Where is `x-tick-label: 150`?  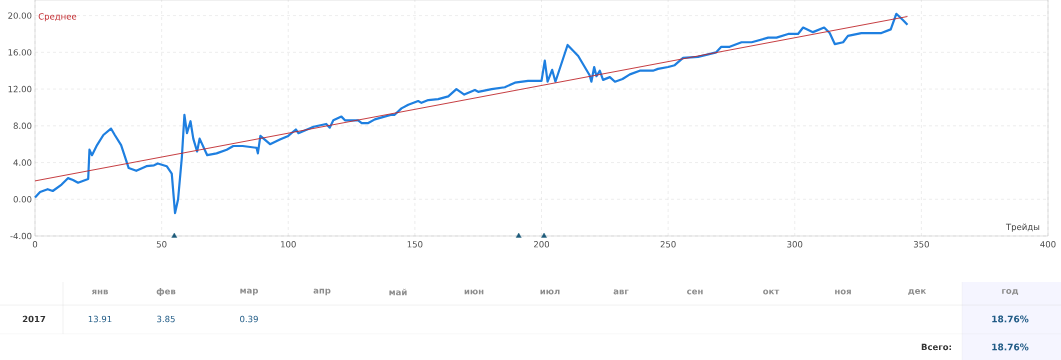 x-tick-label: 150 is located at coordinates (415, 244).